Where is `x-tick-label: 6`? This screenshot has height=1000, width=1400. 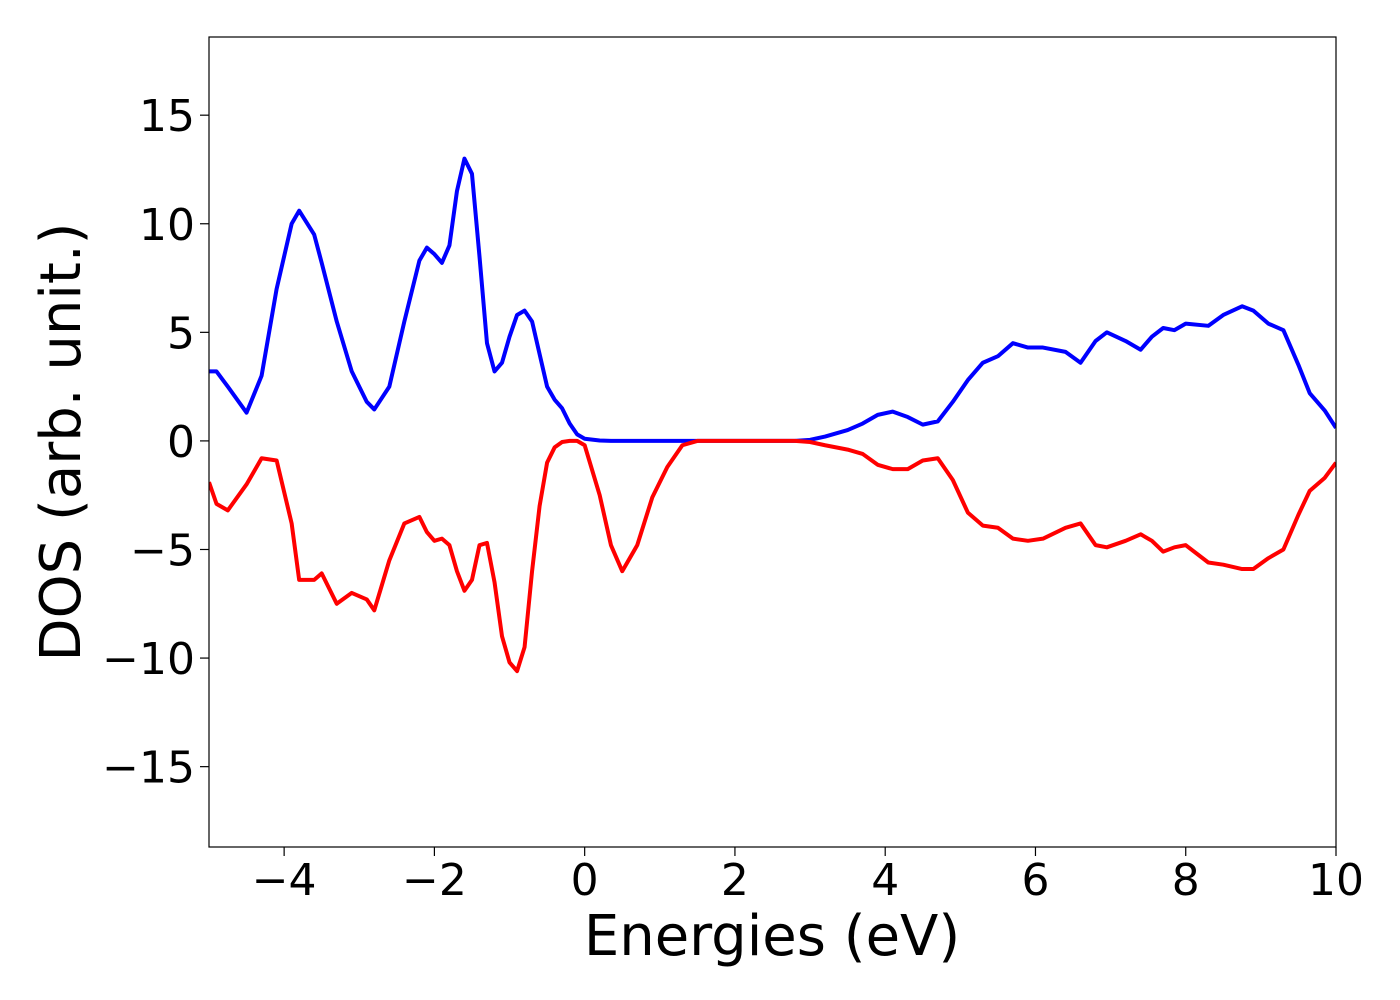 x-tick-label: 6 is located at coordinates (1035, 880).